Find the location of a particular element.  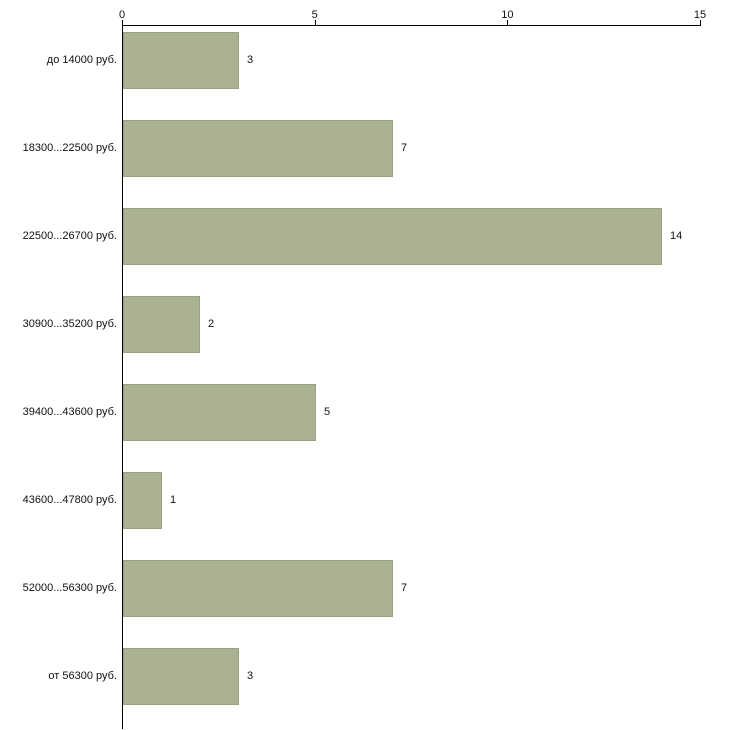

x-tick-label: 0 is located at coordinates (122, 15).